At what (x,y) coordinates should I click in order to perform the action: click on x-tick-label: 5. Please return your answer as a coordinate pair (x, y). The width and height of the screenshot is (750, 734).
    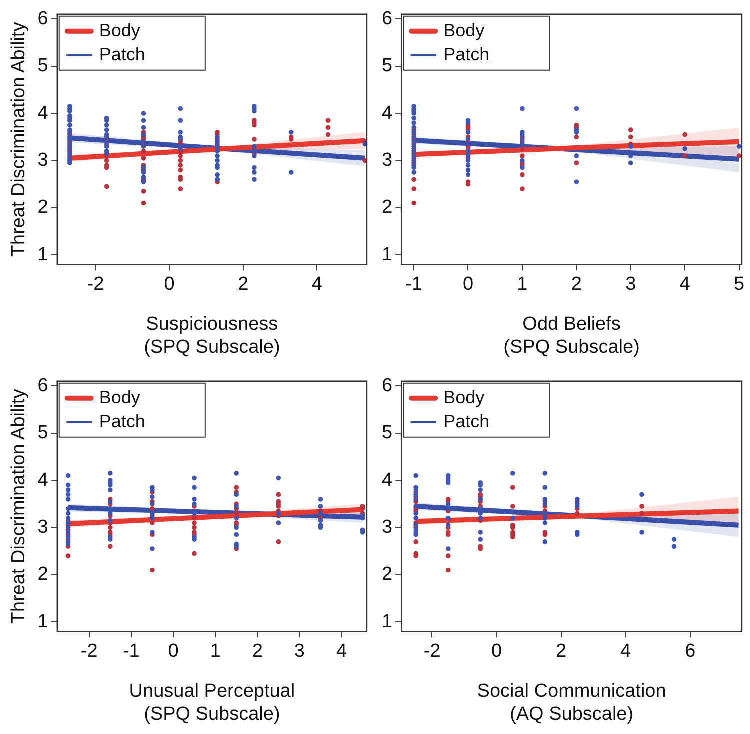
    Looking at the image, I should click on (739, 285).